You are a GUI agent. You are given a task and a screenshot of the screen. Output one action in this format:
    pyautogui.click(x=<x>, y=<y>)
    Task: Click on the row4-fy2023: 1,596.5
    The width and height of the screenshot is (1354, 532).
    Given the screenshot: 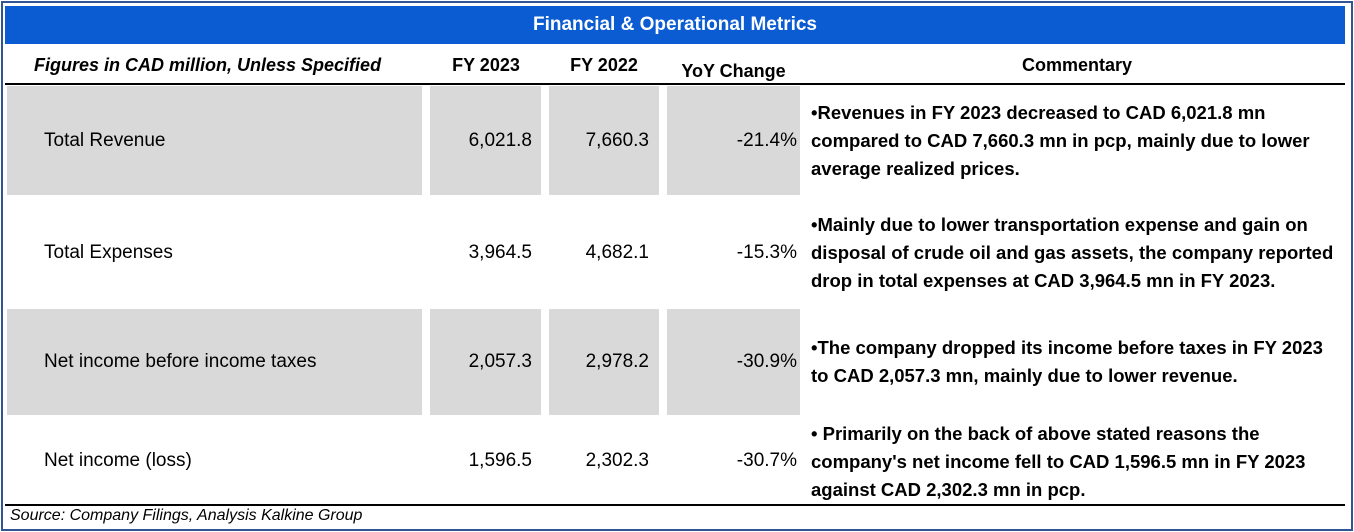 What is the action you would take?
    pyautogui.click(x=500, y=460)
    